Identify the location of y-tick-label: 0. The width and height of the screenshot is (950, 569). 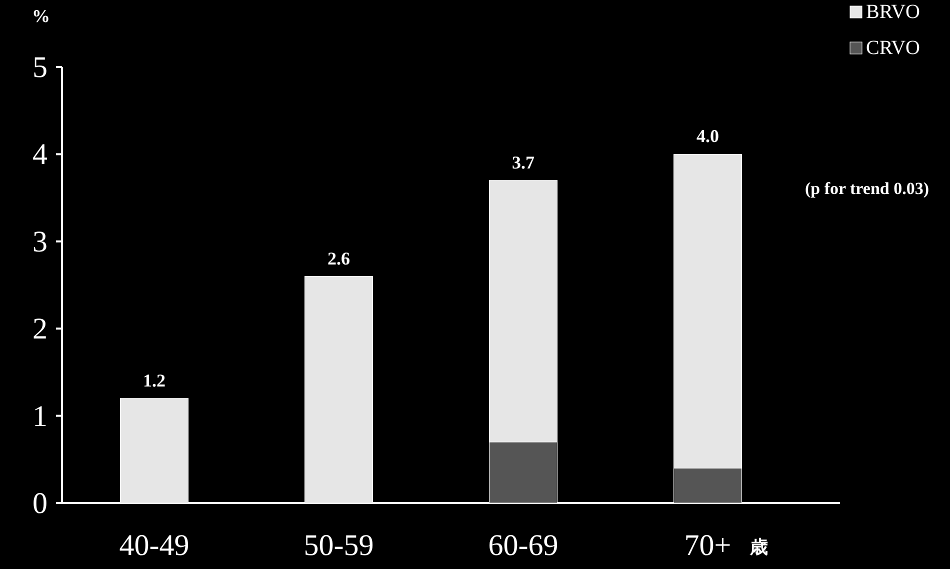
(40, 503).